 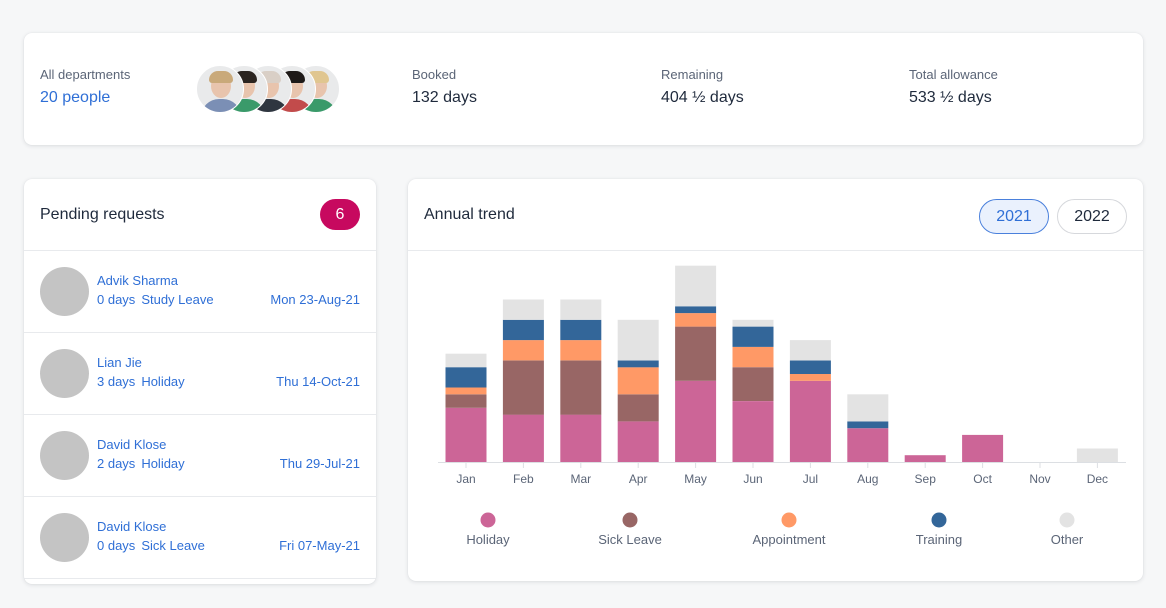 I want to click on request-employee-name: Lian Jie, so click(x=119, y=362).